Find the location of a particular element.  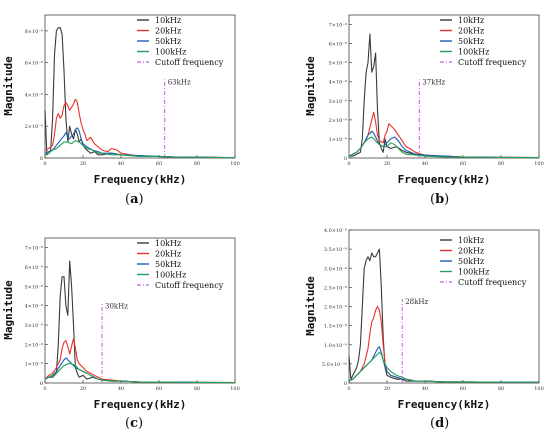

panel-label: (d) is located at coordinates (439, 423).